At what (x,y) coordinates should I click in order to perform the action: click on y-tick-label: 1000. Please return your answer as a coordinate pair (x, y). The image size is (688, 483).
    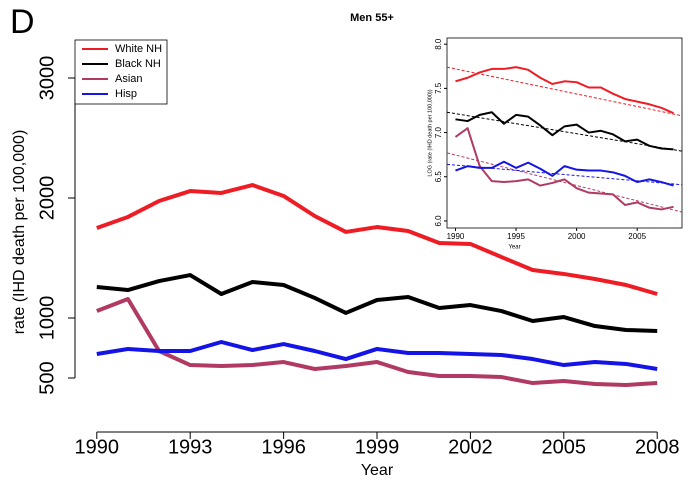
    Looking at the image, I should click on (47, 318).